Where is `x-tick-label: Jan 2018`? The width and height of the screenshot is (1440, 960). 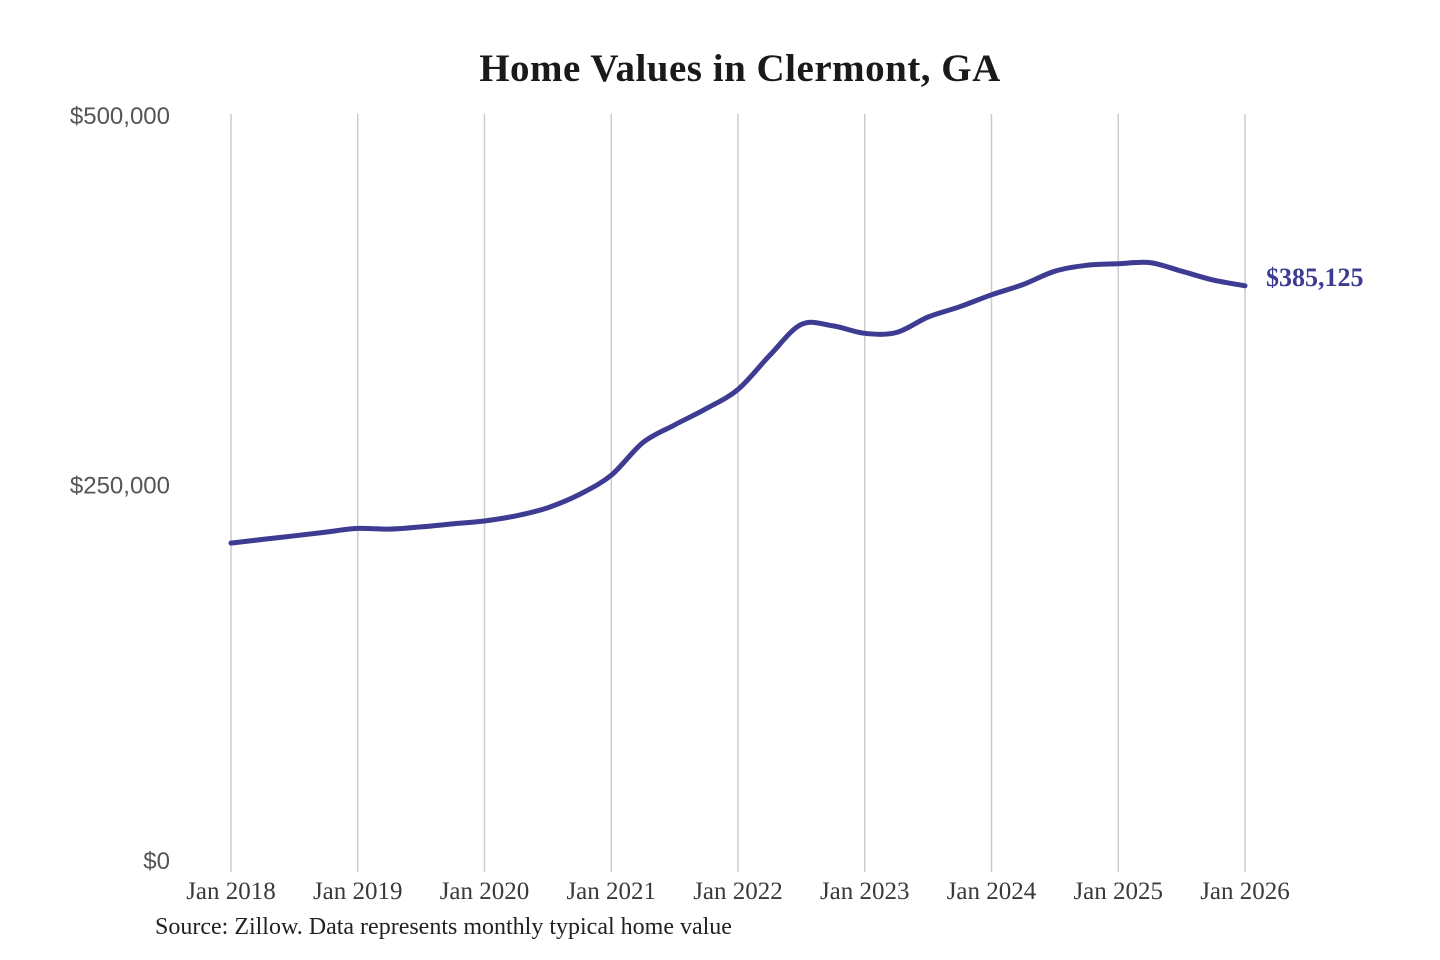 x-tick-label: Jan 2018 is located at coordinates (231, 891).